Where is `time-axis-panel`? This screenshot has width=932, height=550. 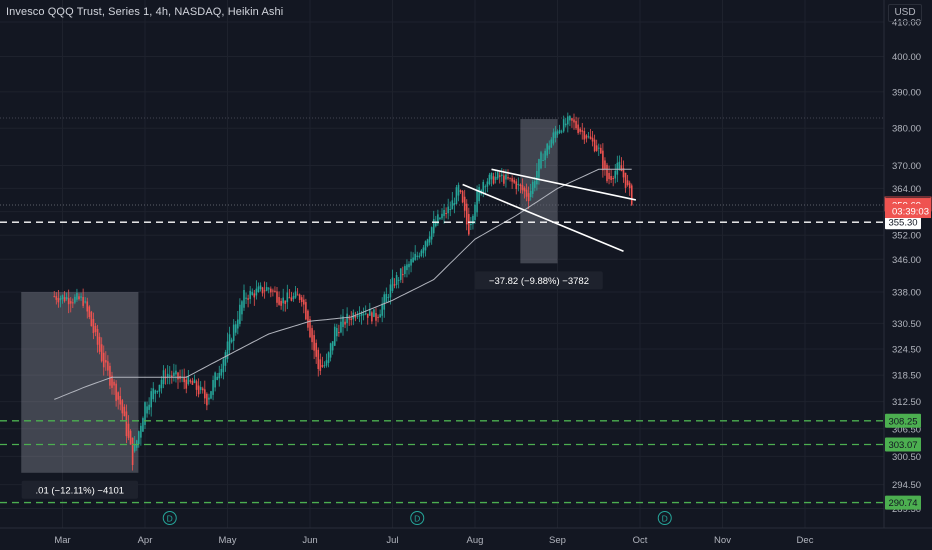
time-axis-panel is located at coordinates (466, 539).